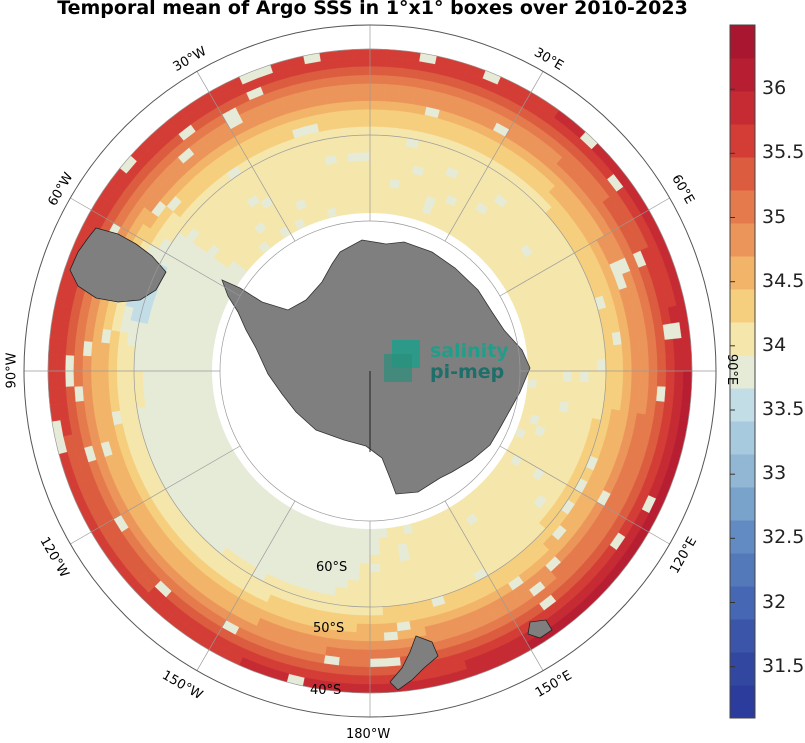 This screenshot has height=743, width=805. What do you see at coordinates (783, 409) in the screenshot?
I see `colorbar-tick-label: 33.5` at bounding box center [783, 409].